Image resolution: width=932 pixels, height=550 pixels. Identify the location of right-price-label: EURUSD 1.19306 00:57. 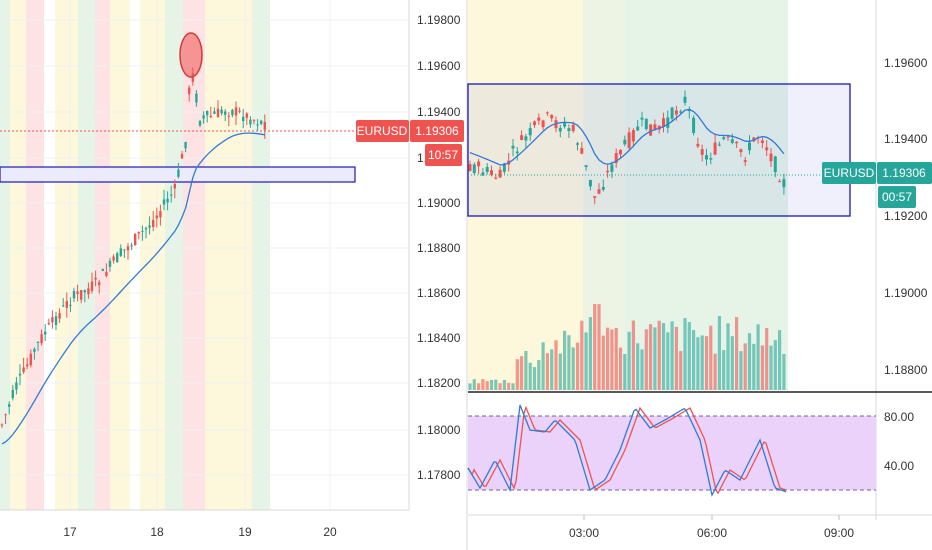
(877, 185).